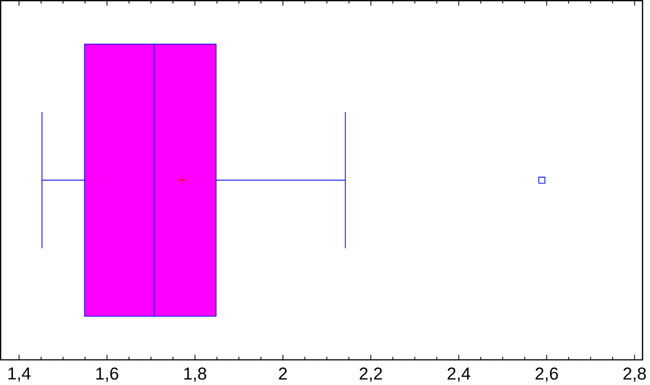 Image resolution: width=650 pixels, height=385 pixels. What do you see at coordinates (195, 374) in the screenshot?
I see `x-tick-label: 1,8` at bounding box center [195, 374].